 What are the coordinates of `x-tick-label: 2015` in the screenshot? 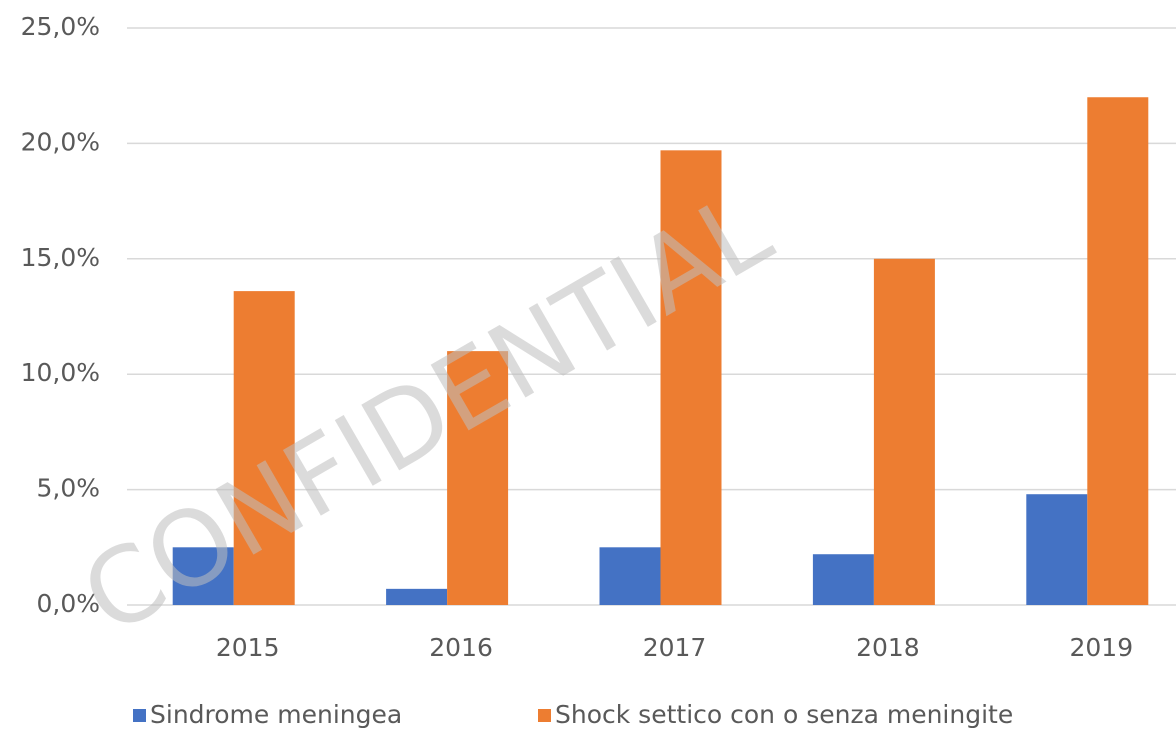 It's located at (248, 647).